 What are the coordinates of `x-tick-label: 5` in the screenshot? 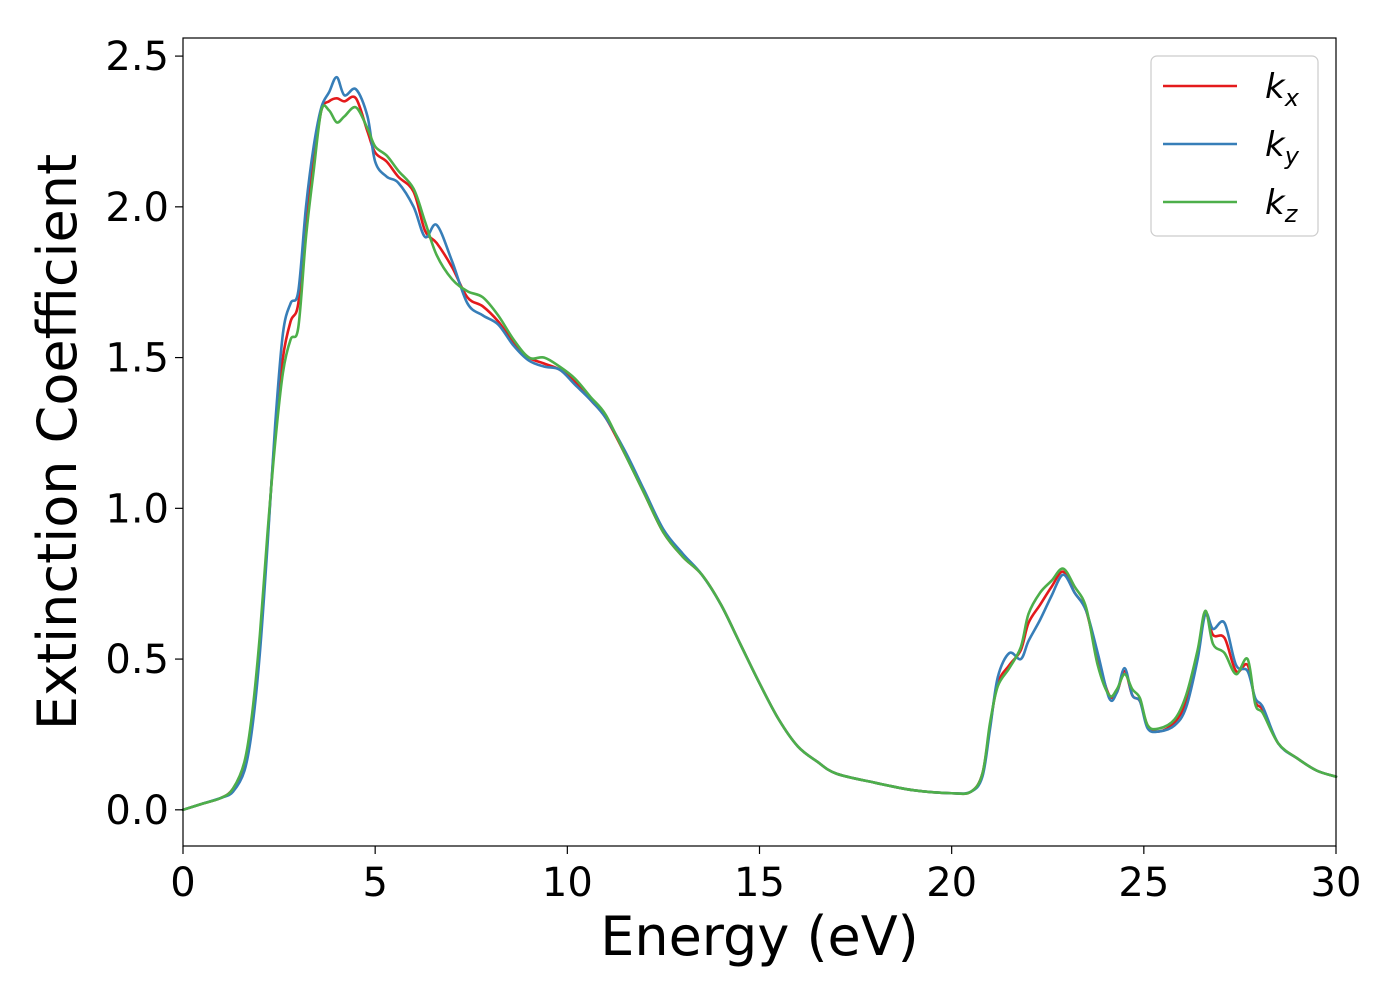 It's located at (374, 883).